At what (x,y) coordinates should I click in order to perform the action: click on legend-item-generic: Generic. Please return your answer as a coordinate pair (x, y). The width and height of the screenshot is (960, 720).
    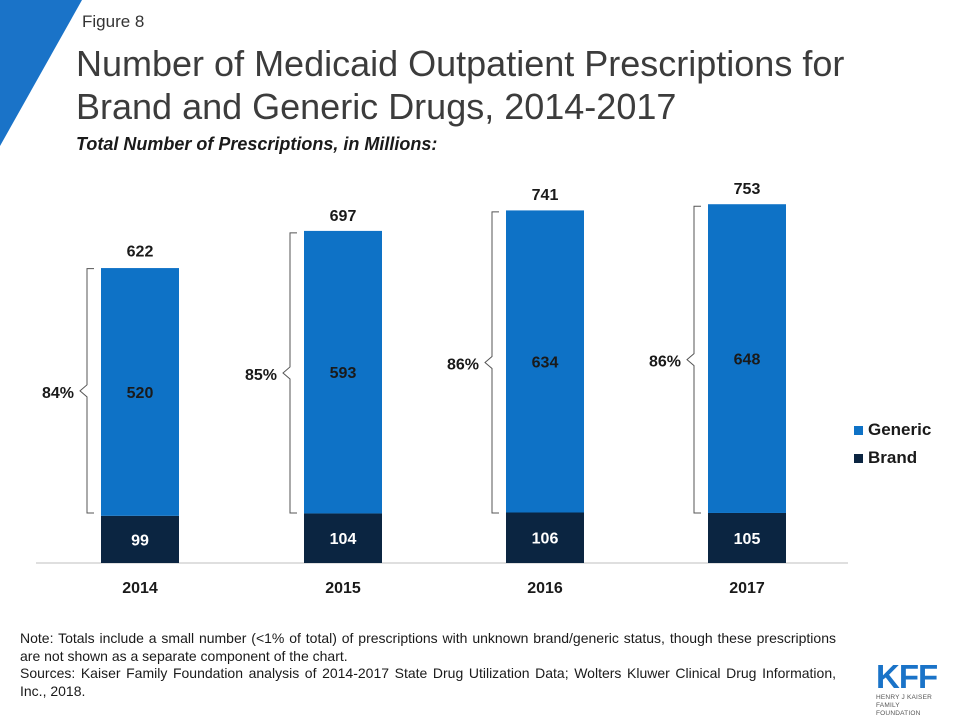
    Looking at the image, I should click on (892, 430).